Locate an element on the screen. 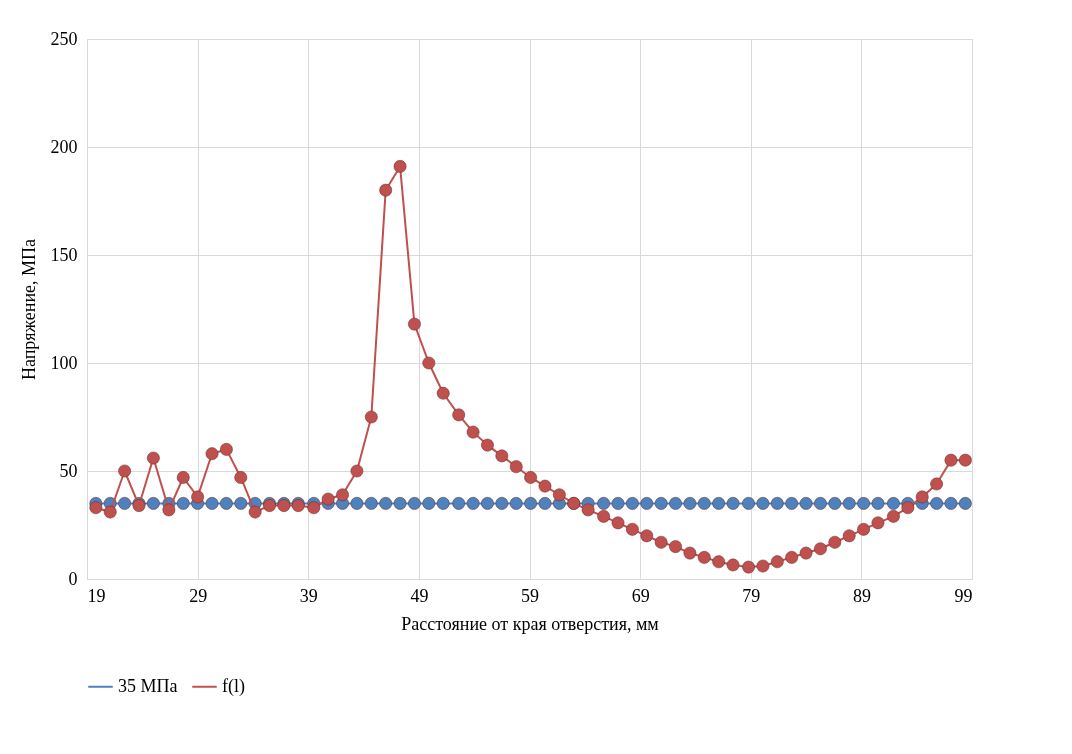 The image size is (1072, 754). x-tick-label: 59 is located at coordinates (530, 595).